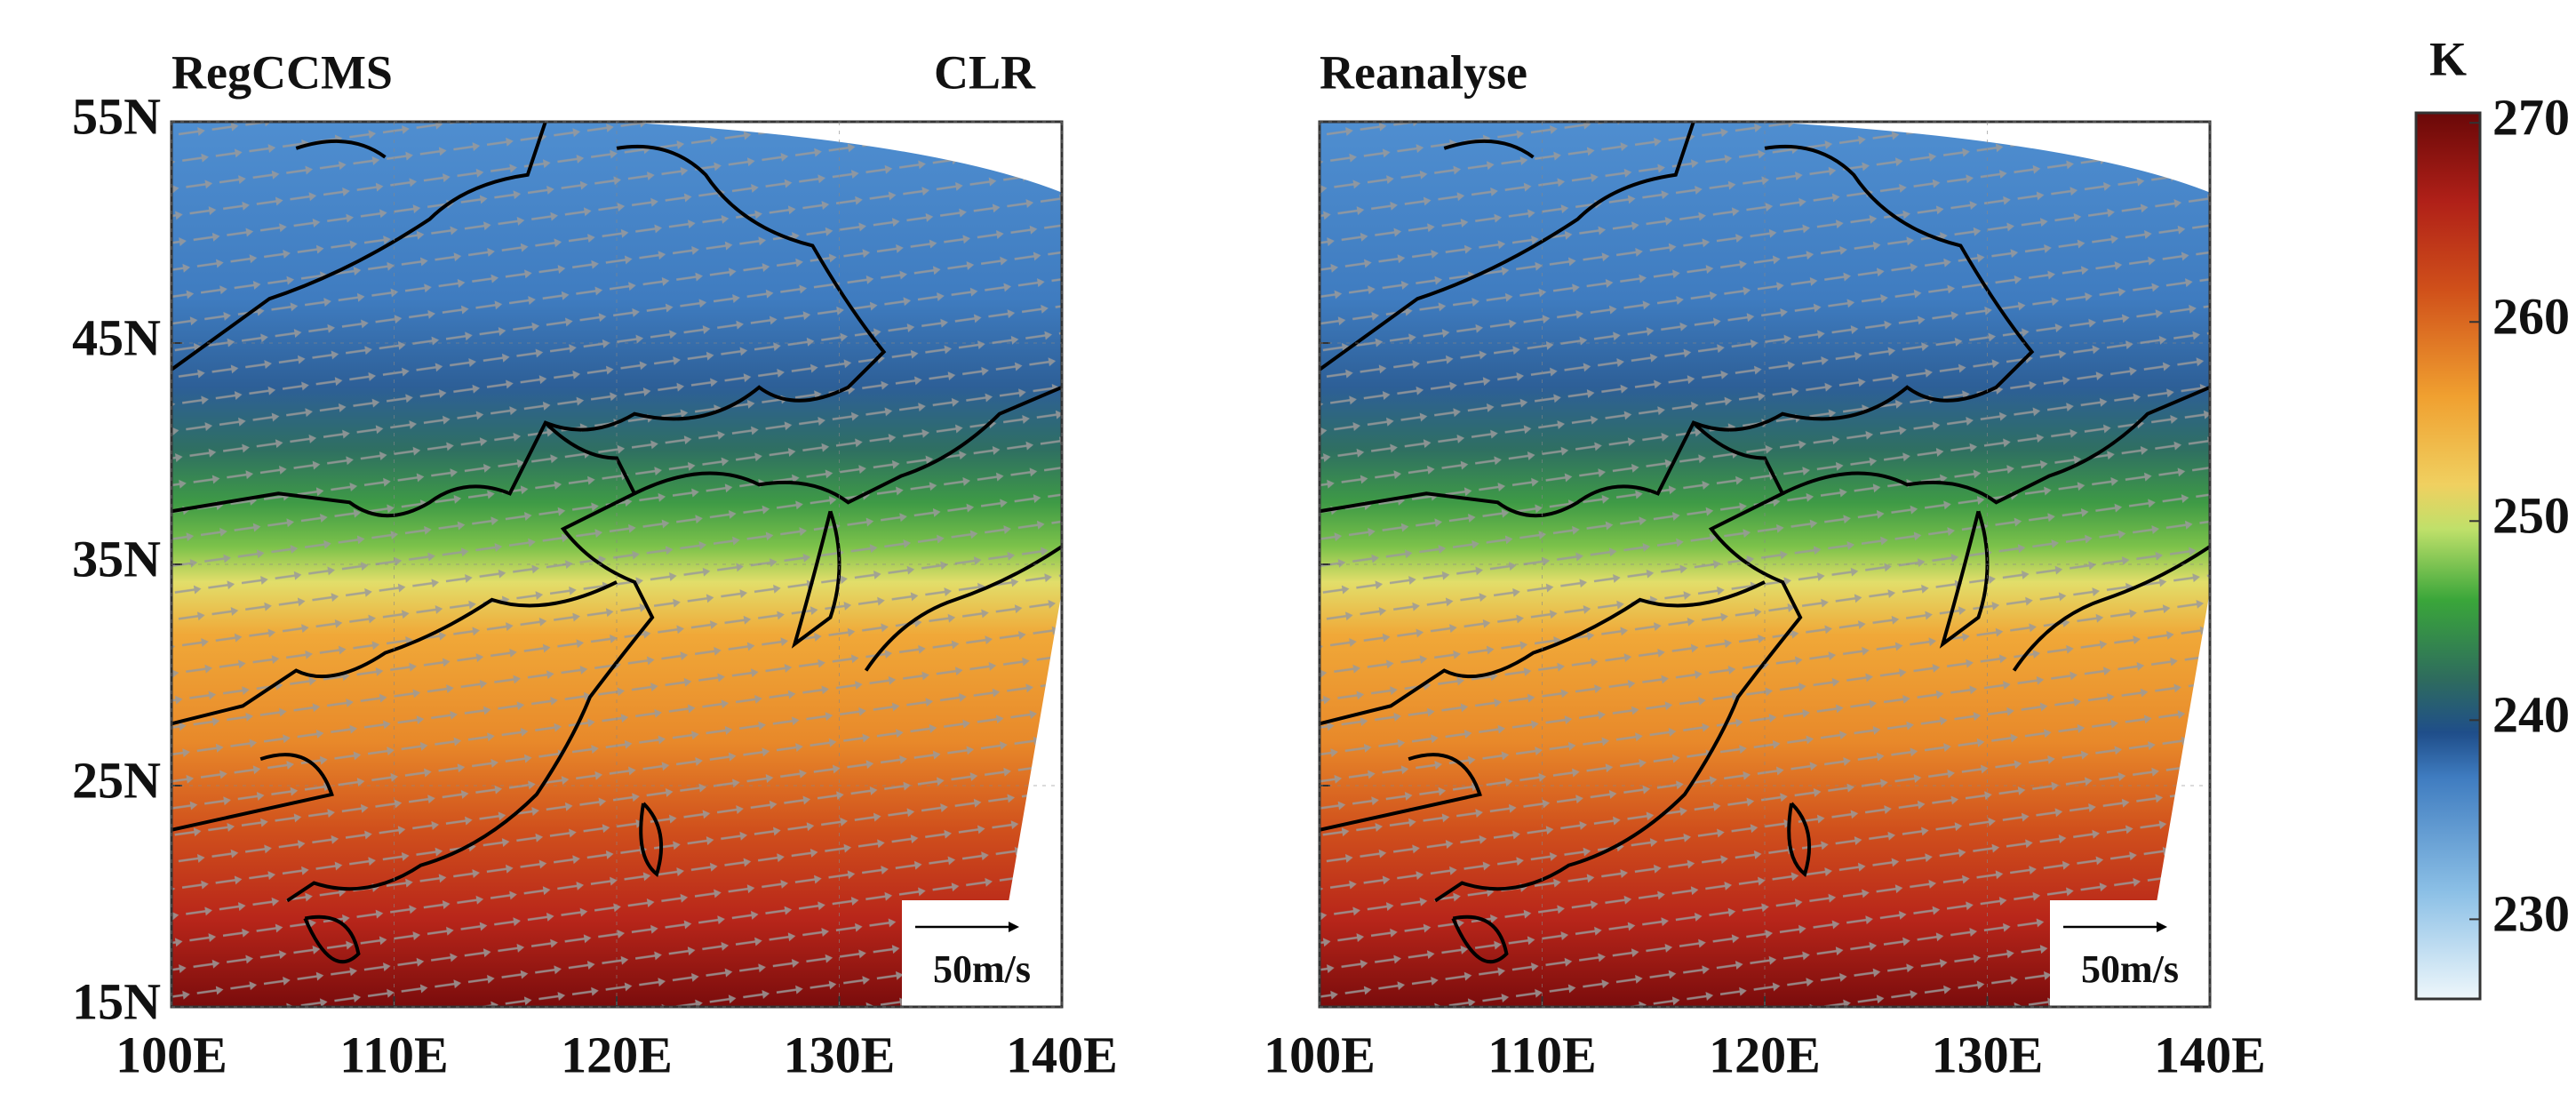 This screenshot has width=2576, height=1102. Describe the element at coordinates (117, 1001) in the screenshot. I see `y-tick-label: 15N` at that location.